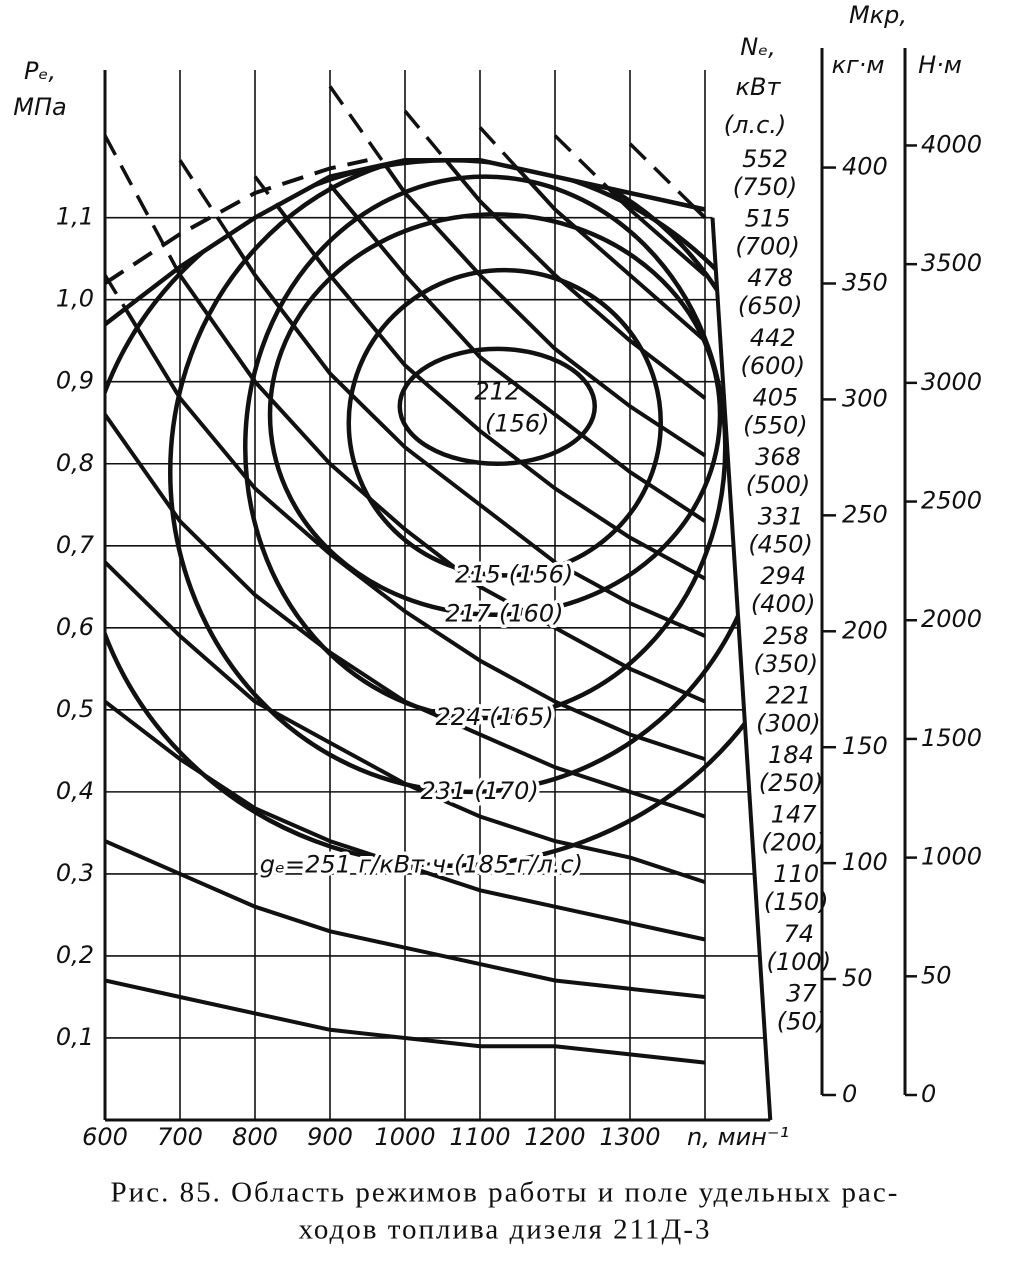 This screenshot has height=1266, width=1010. What do you see at coordinates (765, 187) in the screenshot?
I see `power-hp-label: (750)` at bounding box center [765, 187].